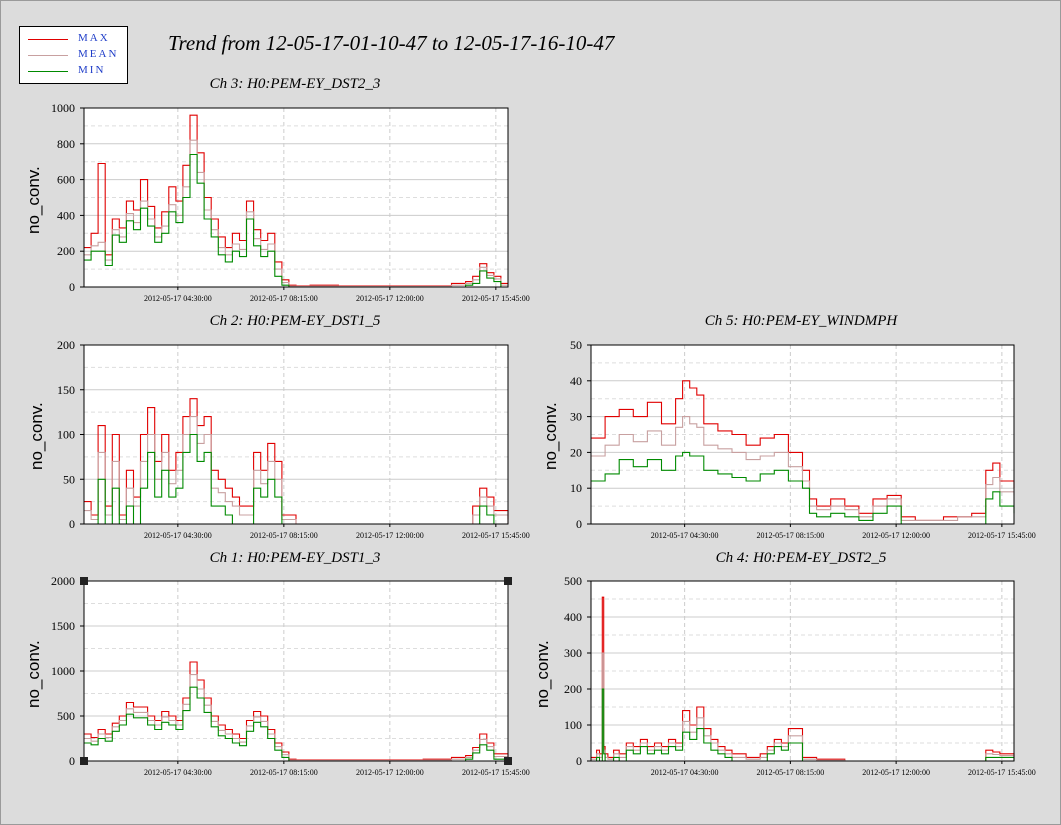  I want to click on legend-entry-max: MAX, so click(73, 39).